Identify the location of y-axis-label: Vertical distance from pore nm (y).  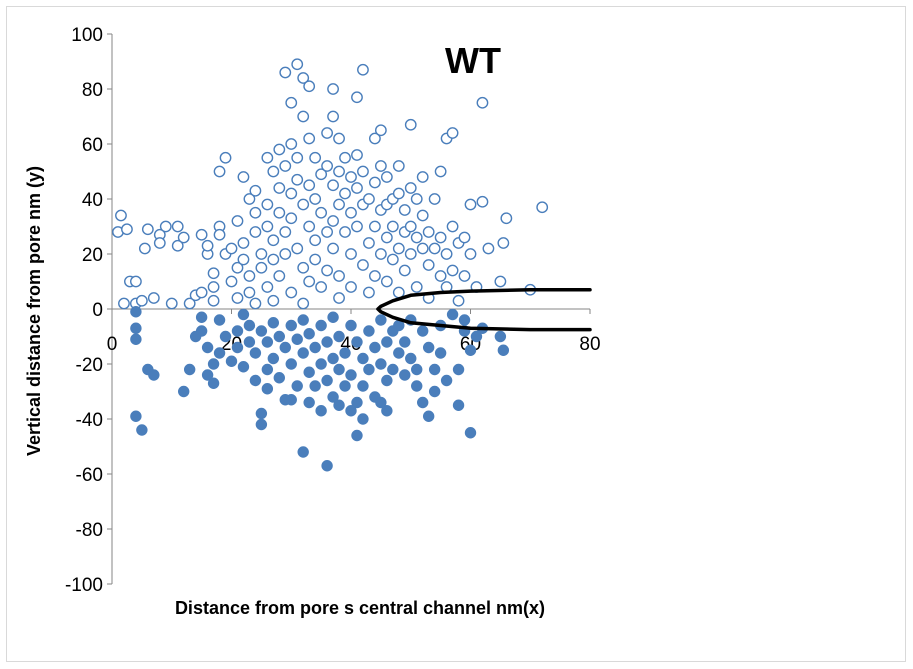
(34, 311).